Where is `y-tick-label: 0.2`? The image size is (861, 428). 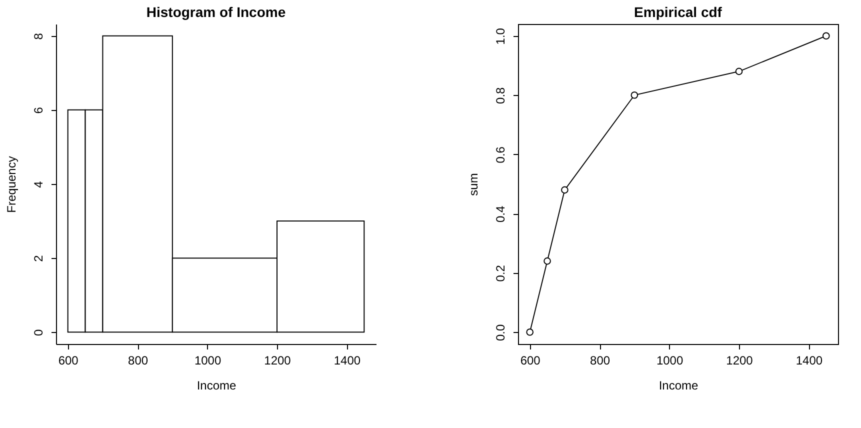 y-tick-label: 0.2 is located at coordinates (501, 273).